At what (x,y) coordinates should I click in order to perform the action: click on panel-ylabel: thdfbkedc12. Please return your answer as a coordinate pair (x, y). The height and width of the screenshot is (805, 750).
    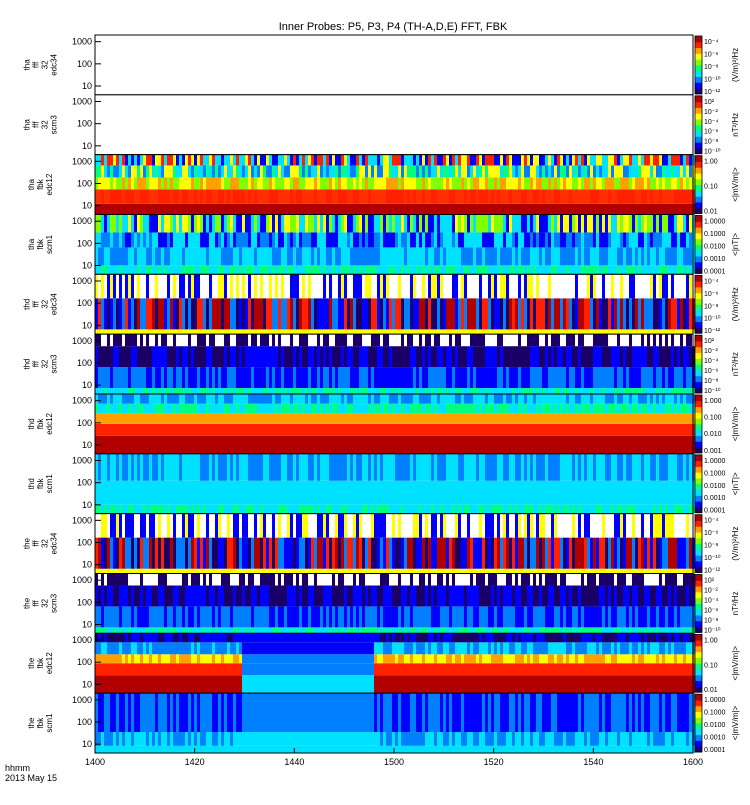
    Looking at the image, I should click on (40, 423).